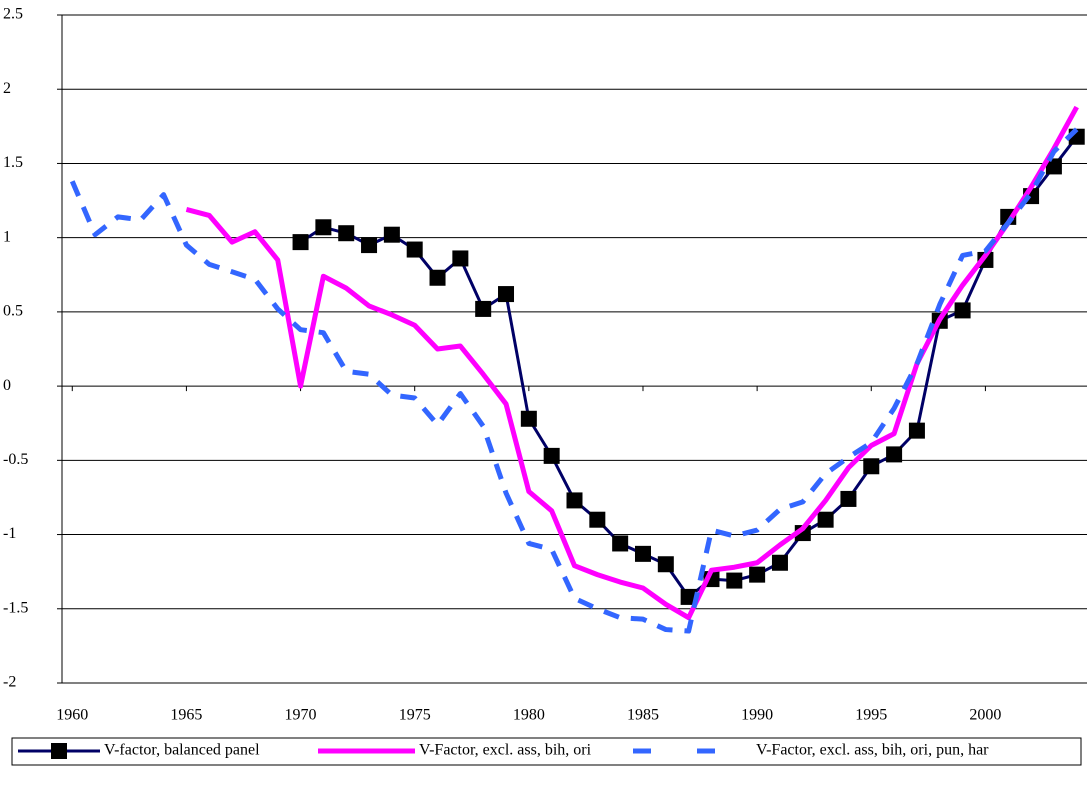 The width and height of the screenshot is (1089, 794). I want to click on y-tick-label: 0.5, so click(13, 311).